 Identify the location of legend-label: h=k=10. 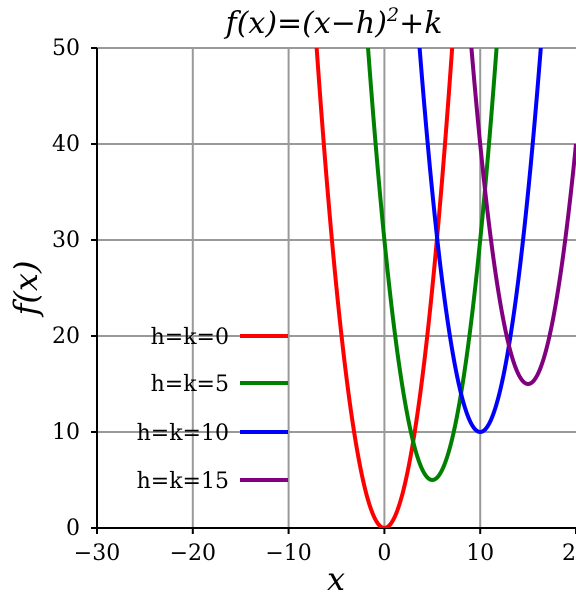
(183, 433).